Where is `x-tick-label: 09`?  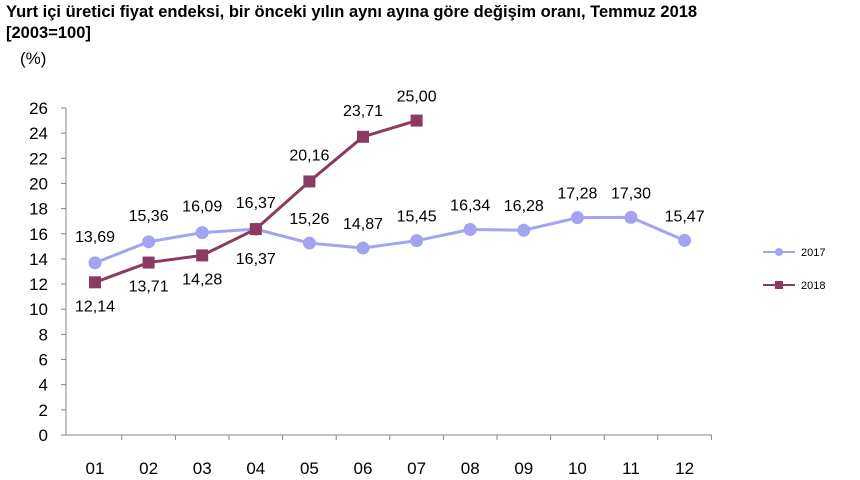 x-tick-label: 09 is located at coordinates (523, 468).